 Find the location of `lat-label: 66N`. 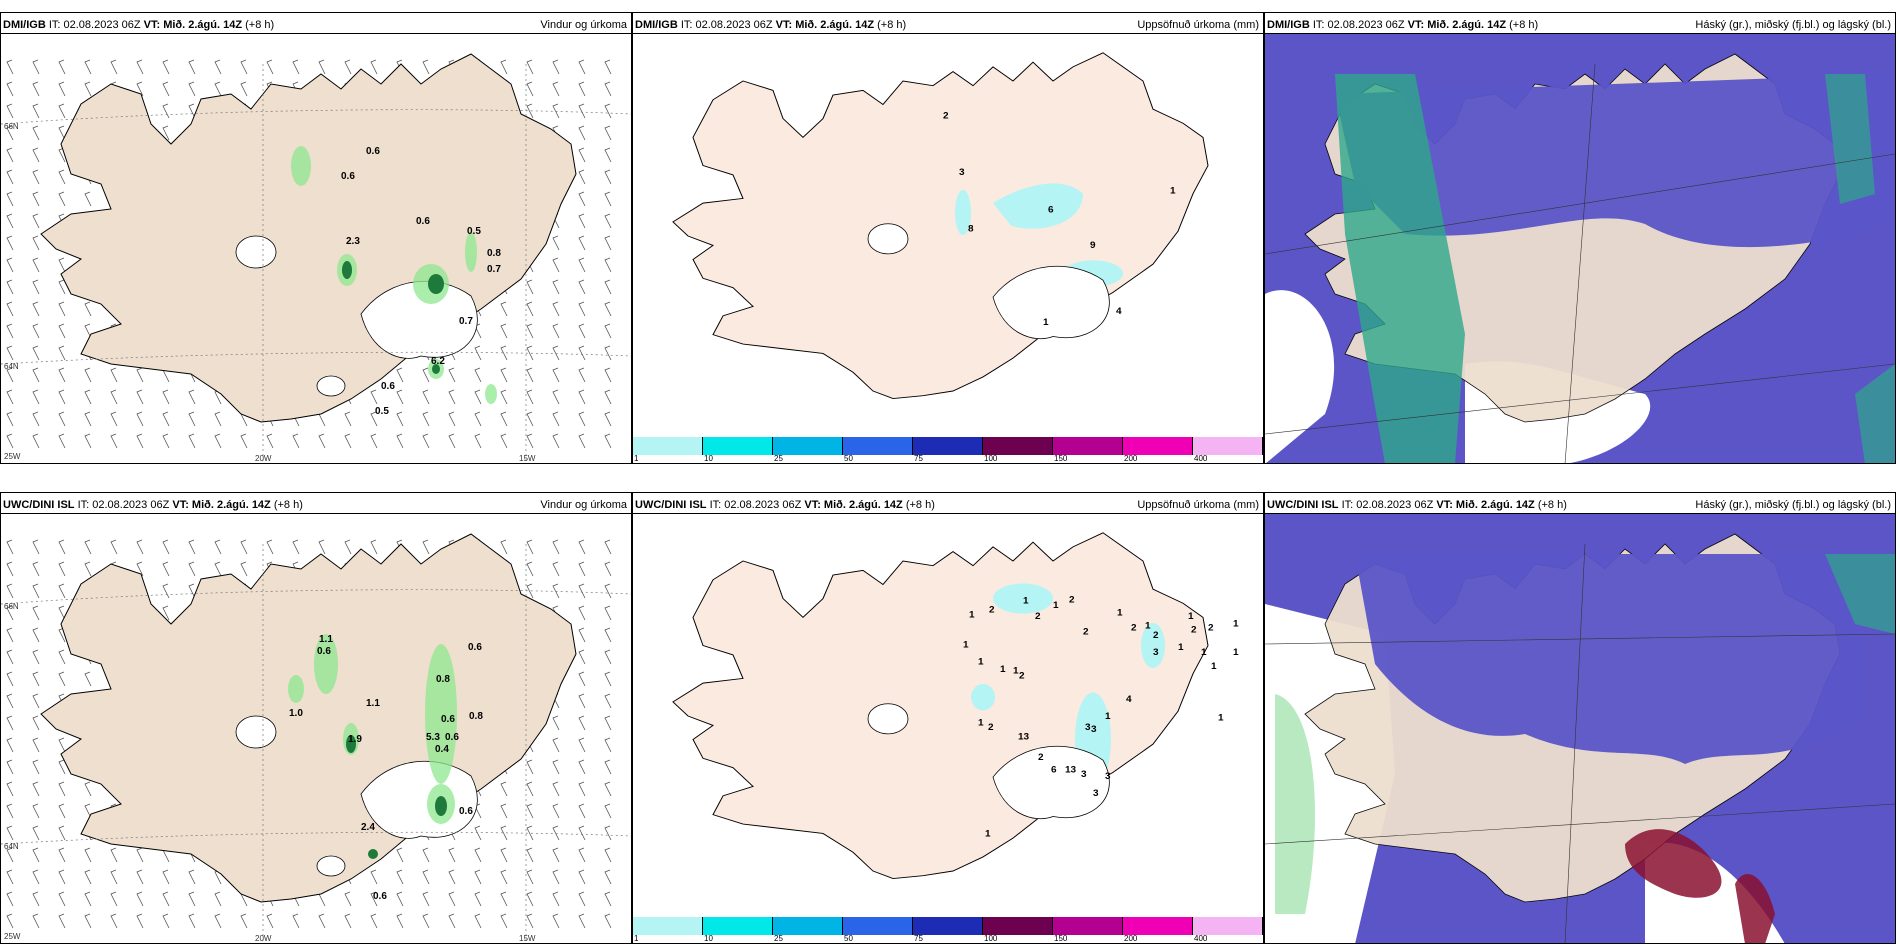

lat-label: 66N is located at coordinates (11, 126).